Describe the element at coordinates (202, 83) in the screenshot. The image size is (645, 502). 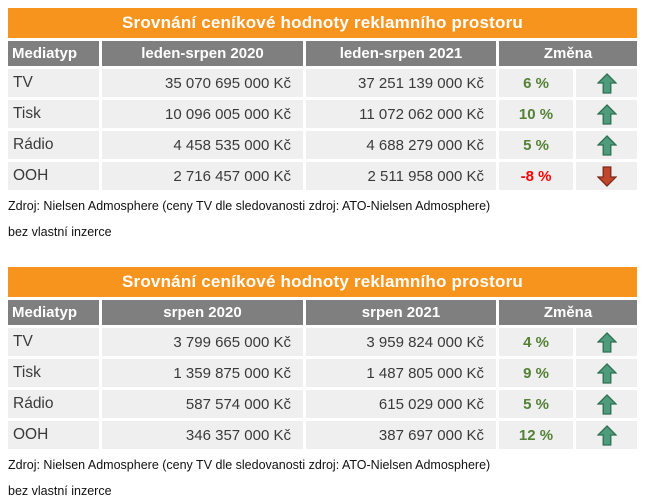
I see `cell-value-period1: 35 070 695 000 Kč` at that location.